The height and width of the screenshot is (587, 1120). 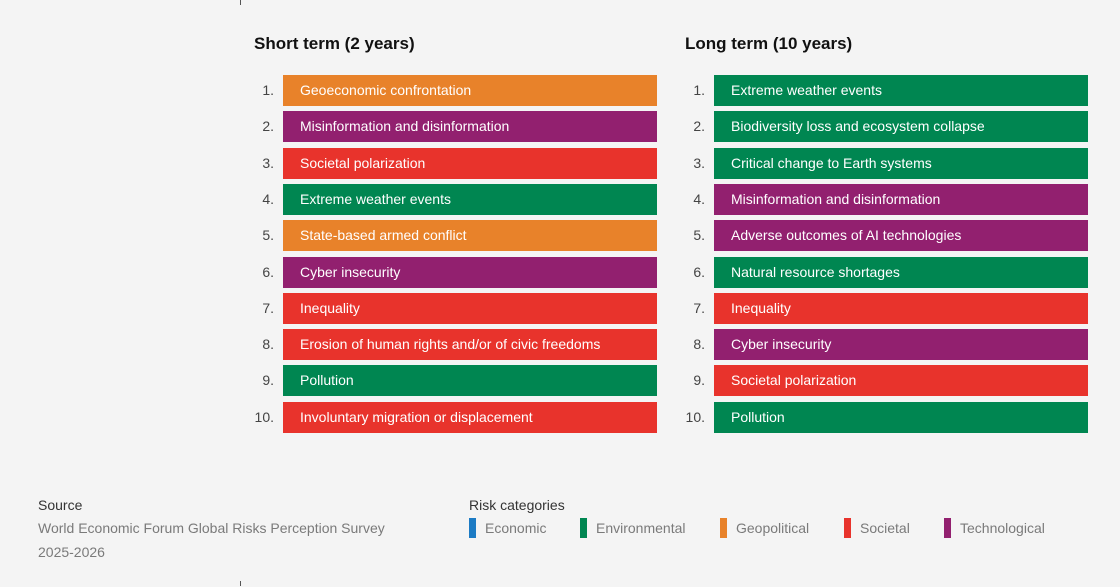 I want to click on legend-label: Societal, so click(x=885, y=528).